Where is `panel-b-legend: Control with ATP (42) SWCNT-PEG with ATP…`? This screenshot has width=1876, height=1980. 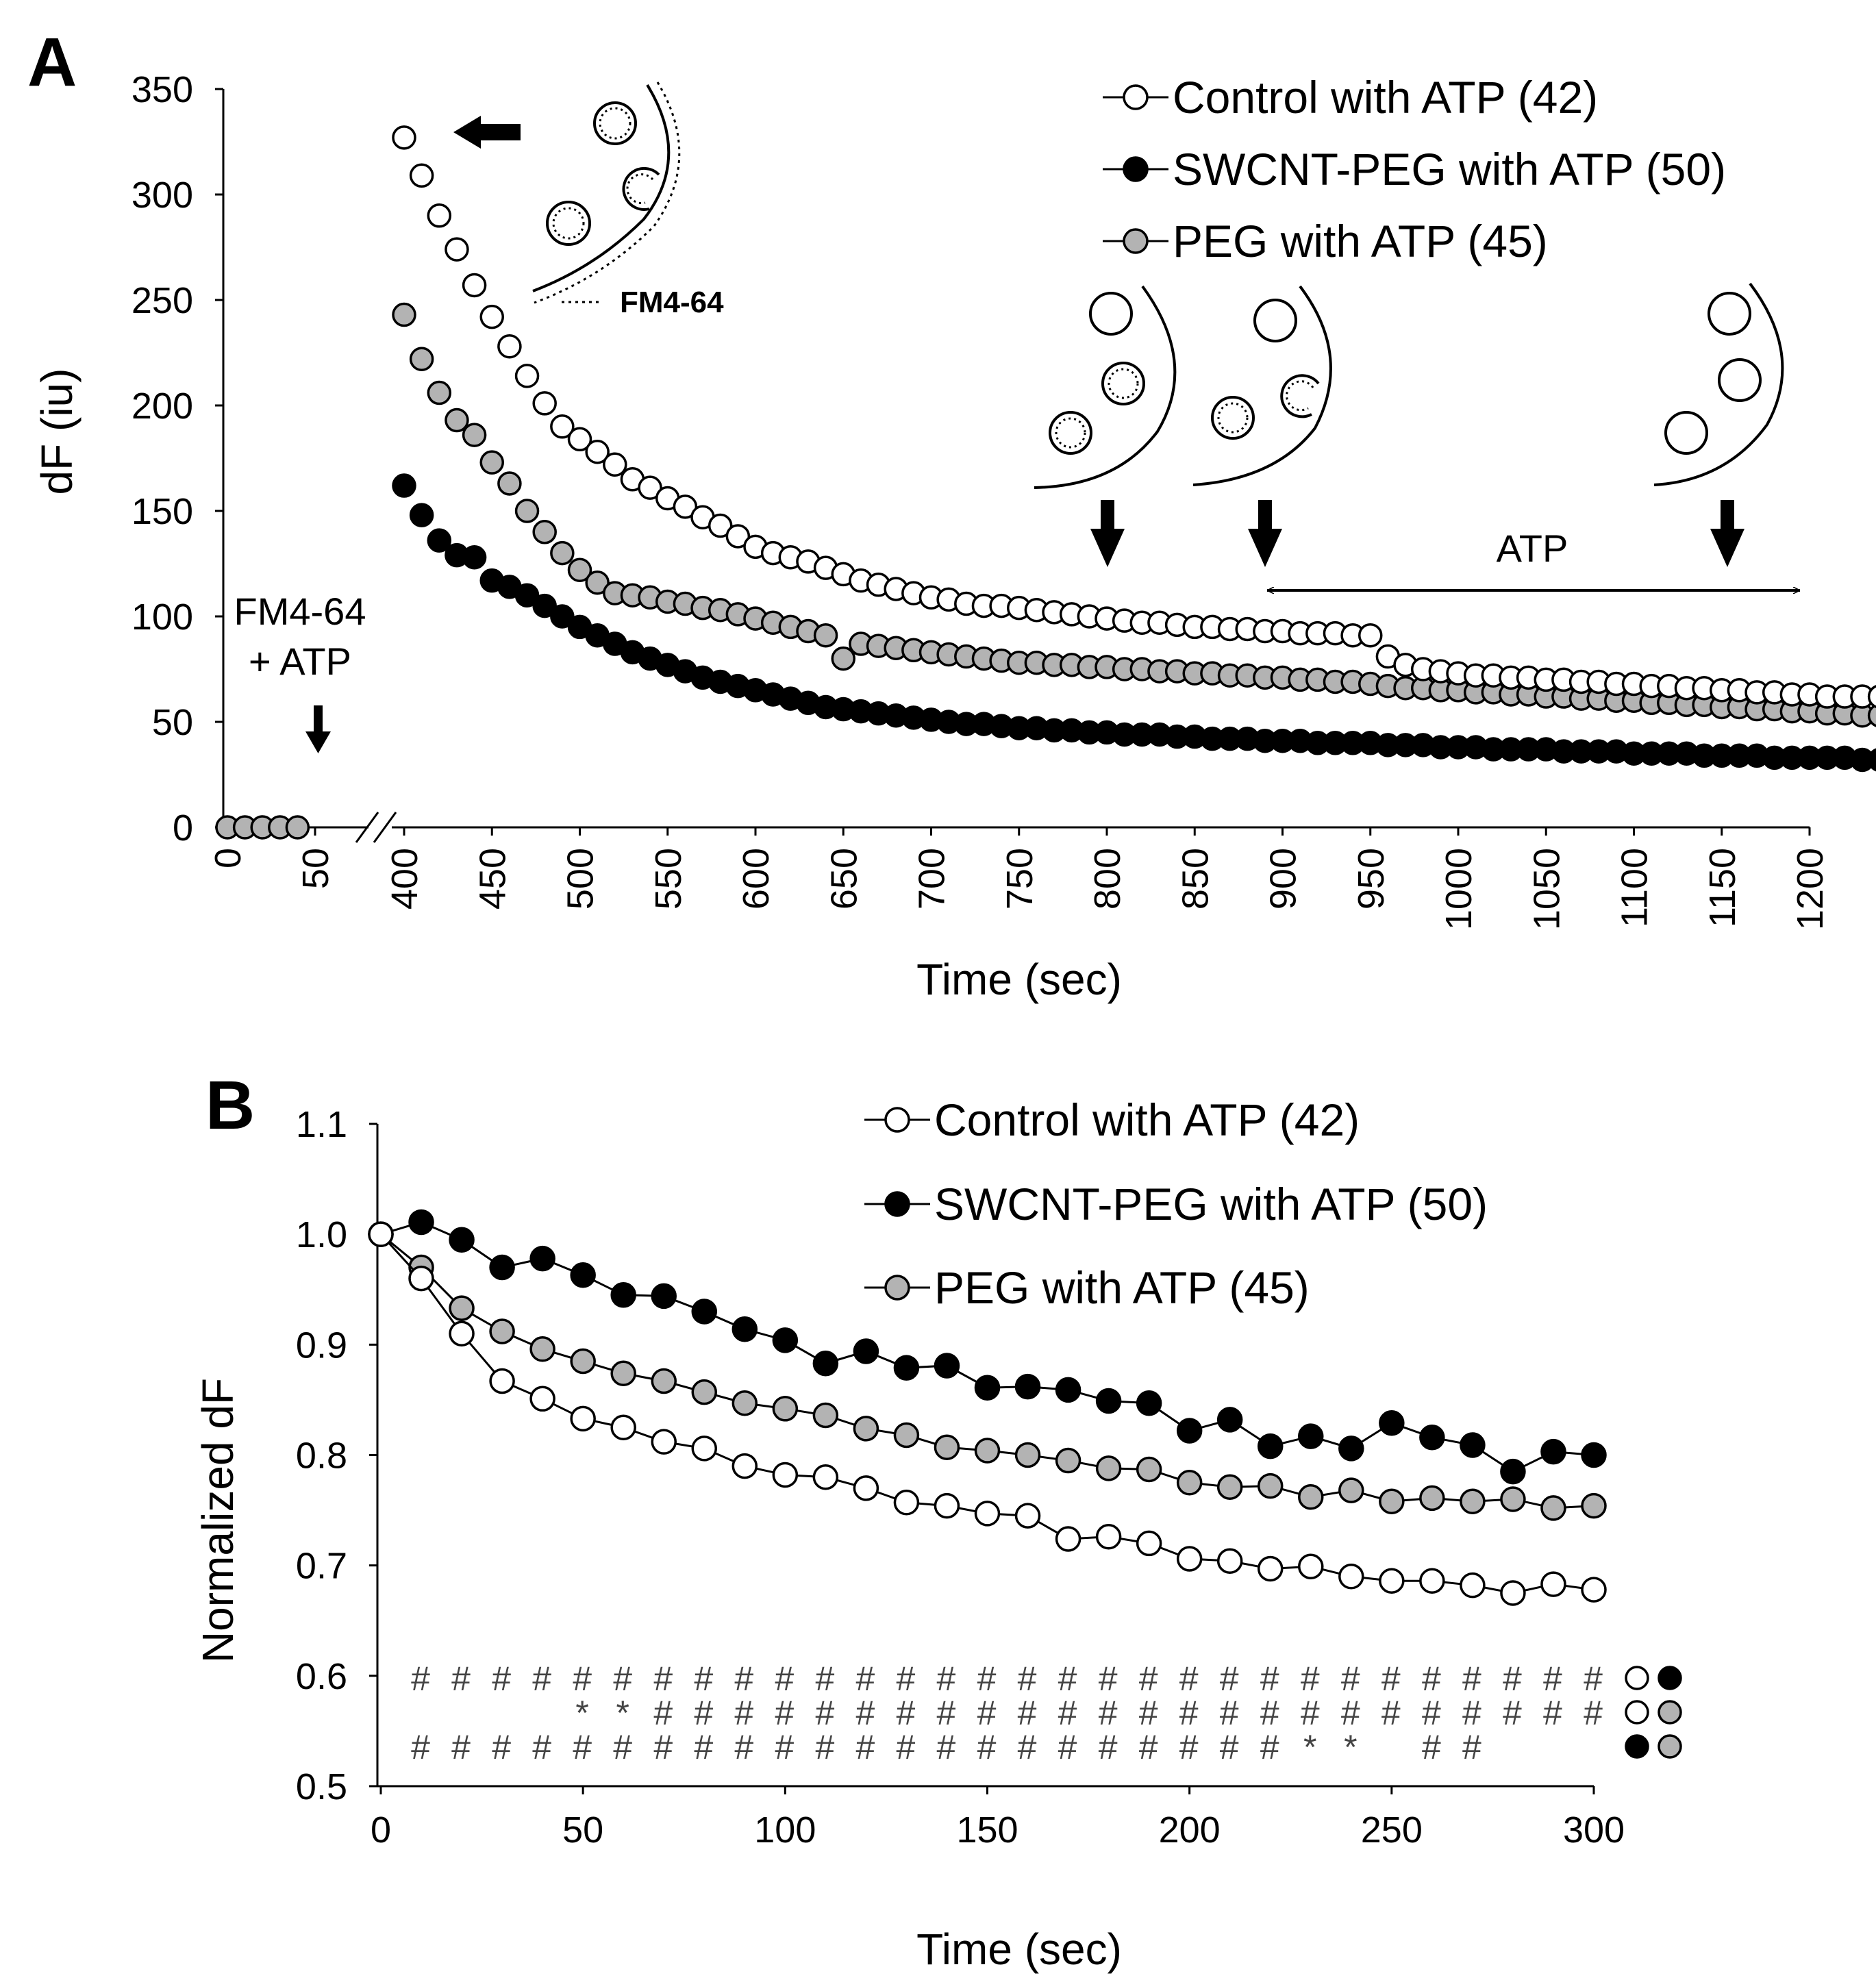 panel-b-legend: Control with ATP (42) SWCNT-PEG with ATP… is located at coordinates (1176, 1203).